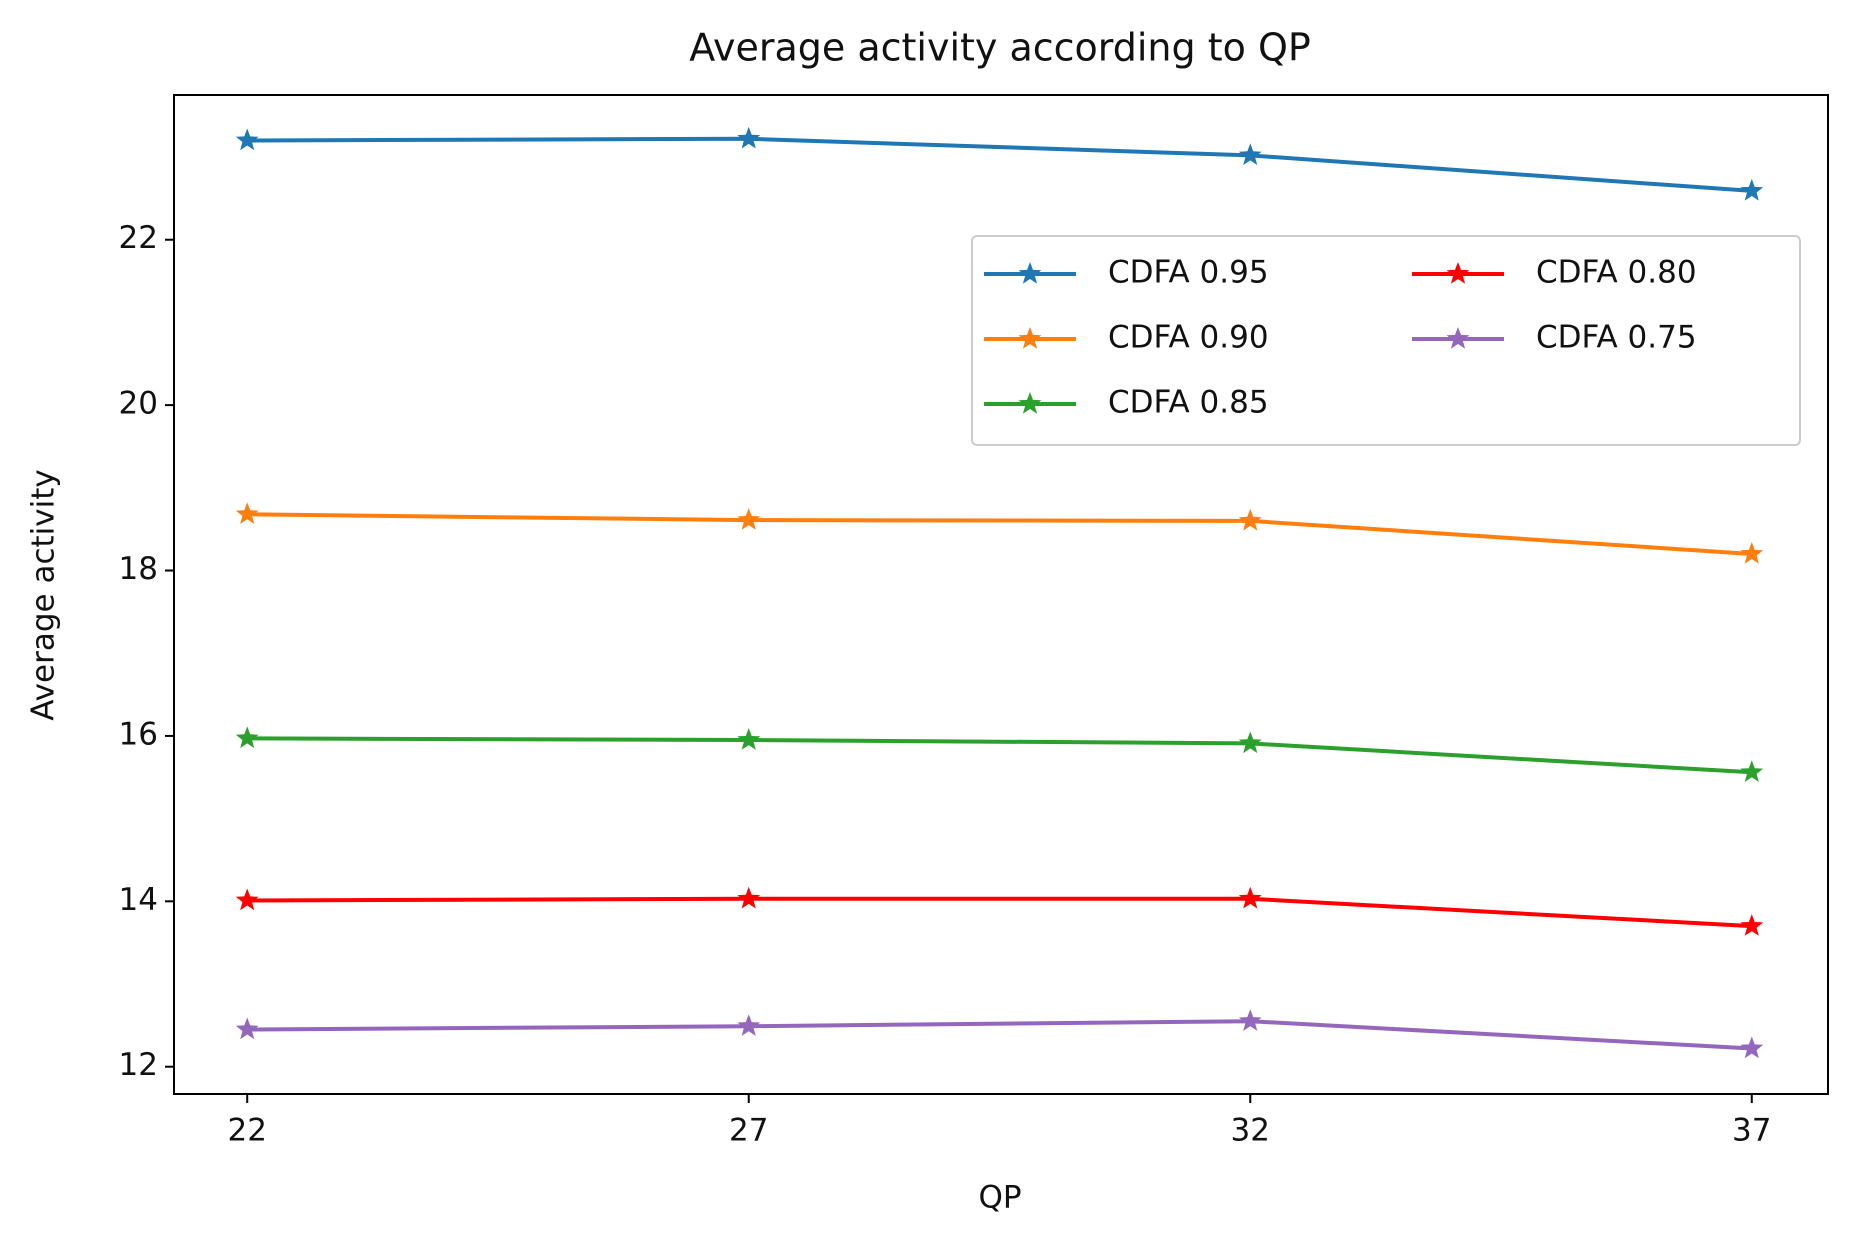  What do you see at coordinates (138, 734) in the screenshot?
I see `y-tick-label: 16` at bounding box center [138, 734].